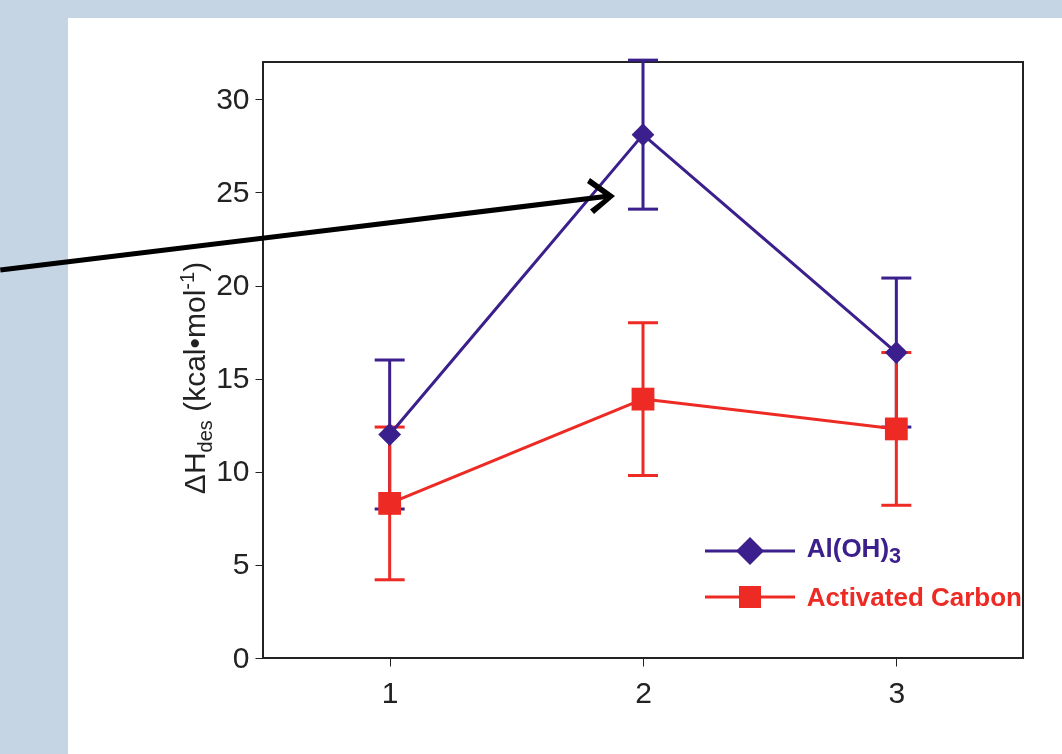 The width and height of the screenshot is (1062, 754). What do you see at coordinates (233, 471) in the screenshot?
I see `y-tick-label: 10` at bounding box center [233, 471].